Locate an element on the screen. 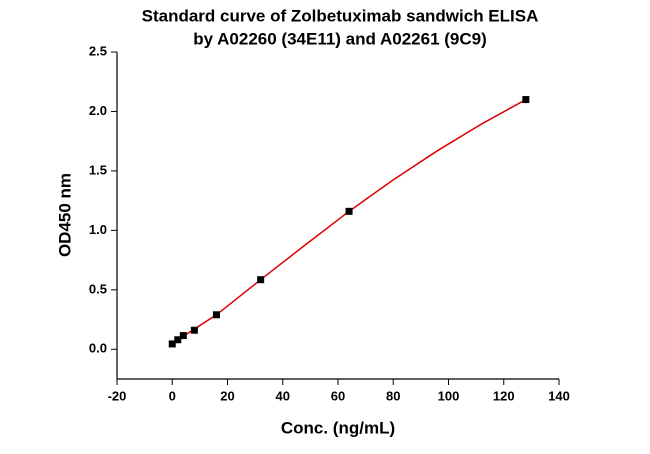  x-tick-label: -20 is located at coordinates (117, 395).